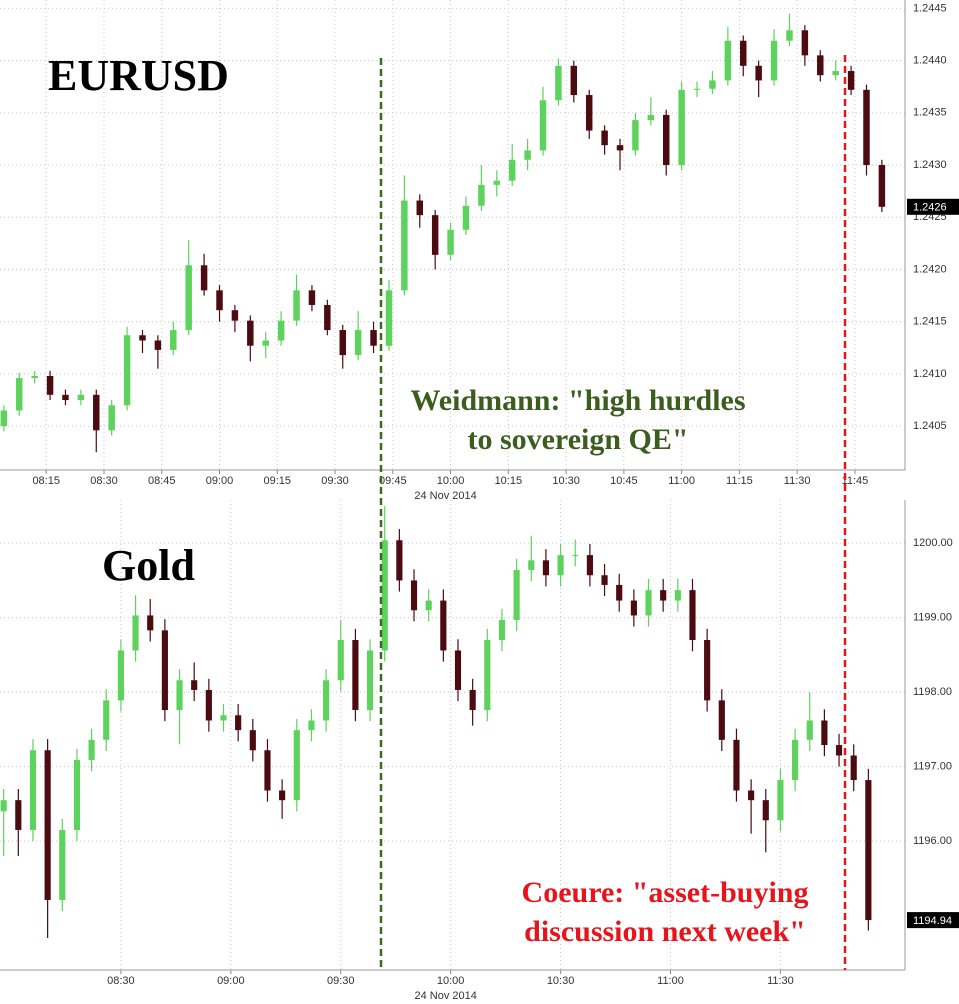  Describe the element at coordinates (932, 767) in the screenshot. I see `y-tick-label: 1197.00` at that location.